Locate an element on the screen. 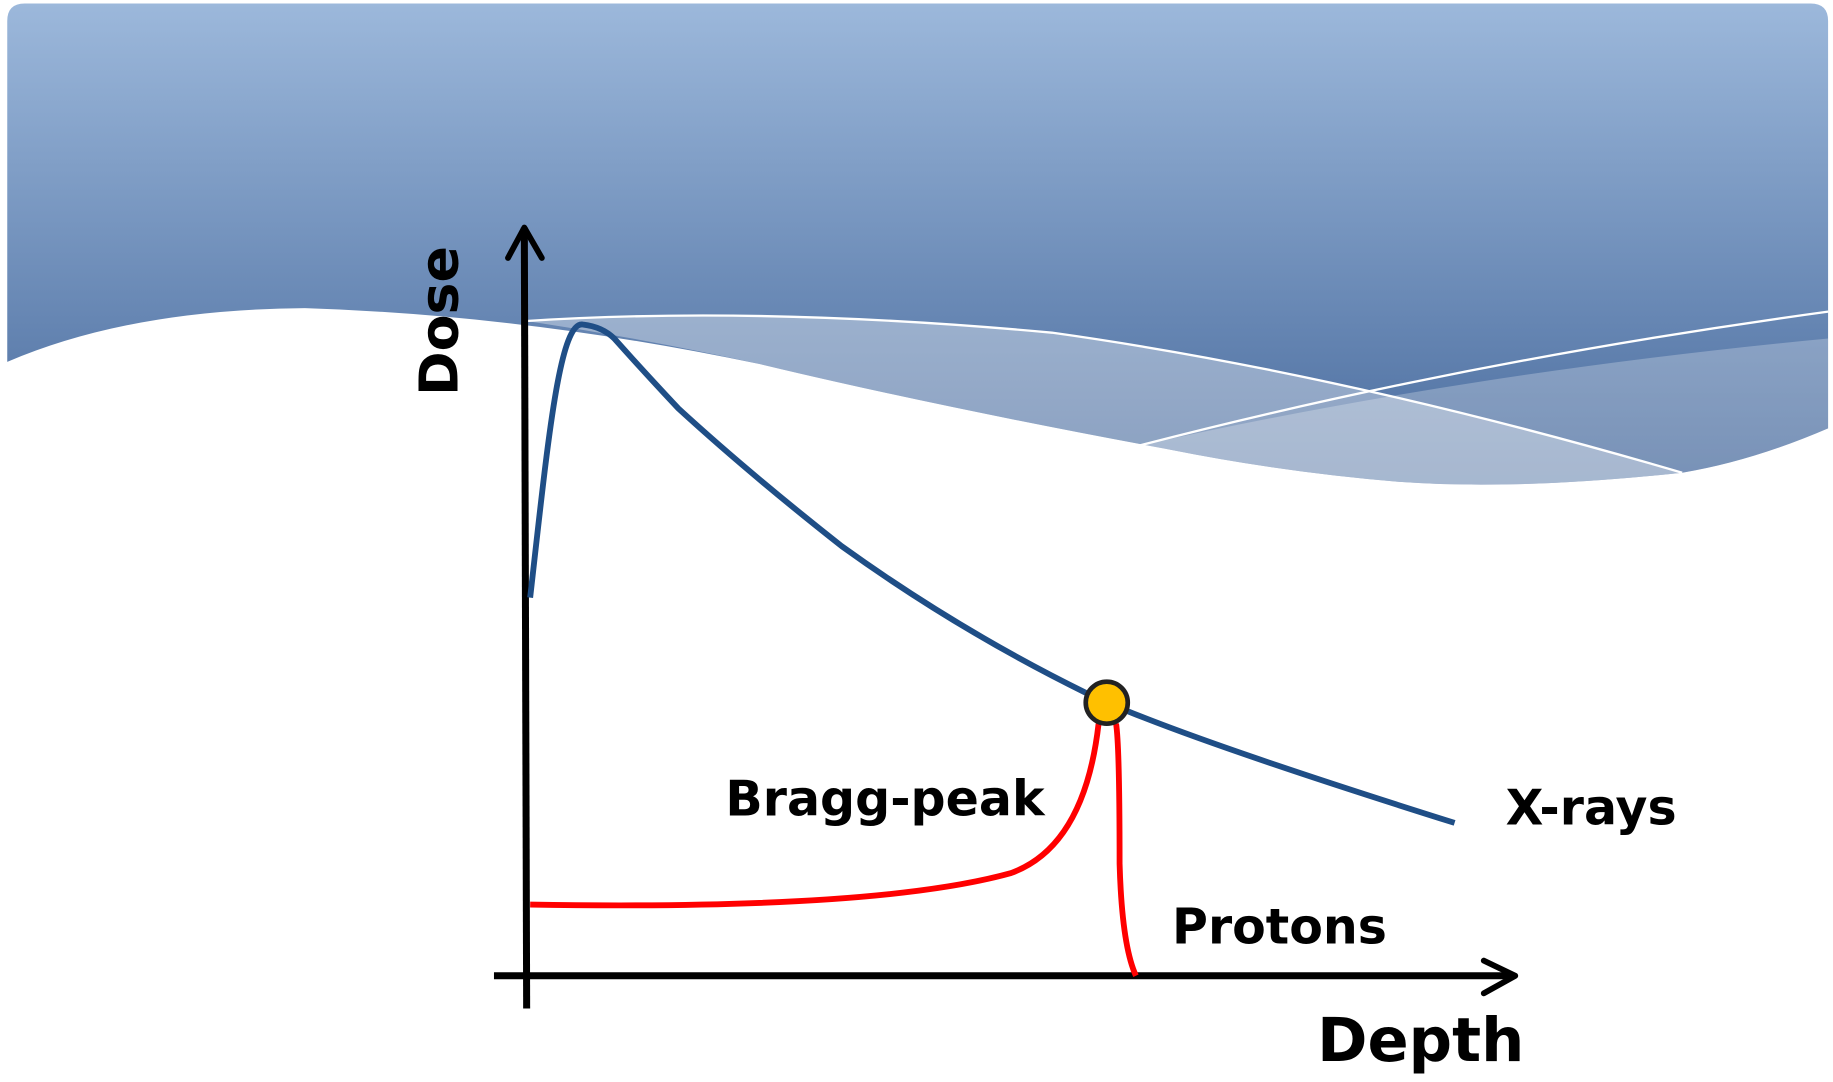  annotation-label: Bragg-peak is located at coordinates (885, 798).